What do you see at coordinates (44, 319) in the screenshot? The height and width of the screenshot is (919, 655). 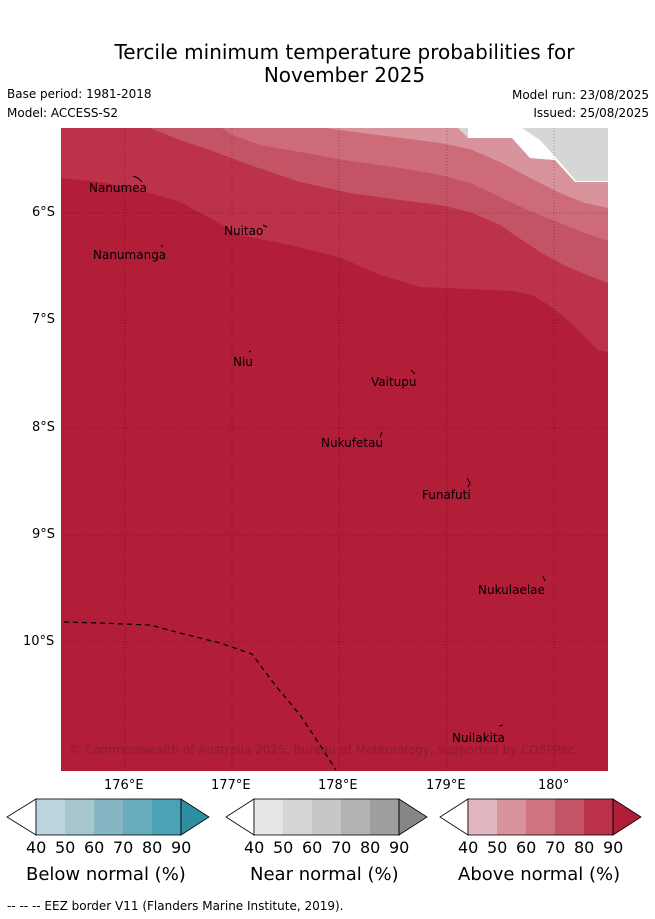 I see `lat-label-7s: 7°S` at bounding box center [44, 319].